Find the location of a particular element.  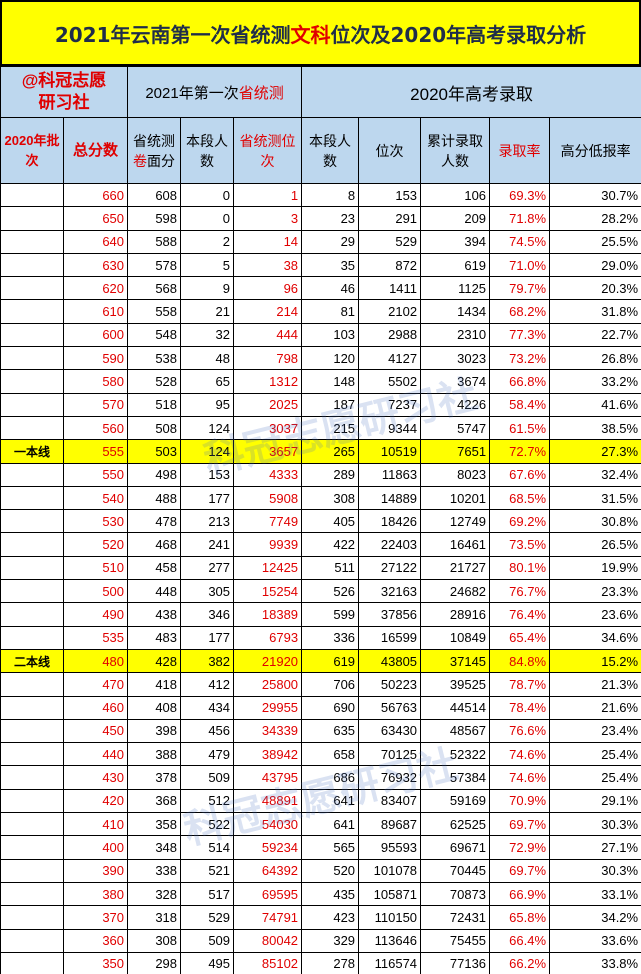

table-cell: 398 is located at coordinates (154, 731).